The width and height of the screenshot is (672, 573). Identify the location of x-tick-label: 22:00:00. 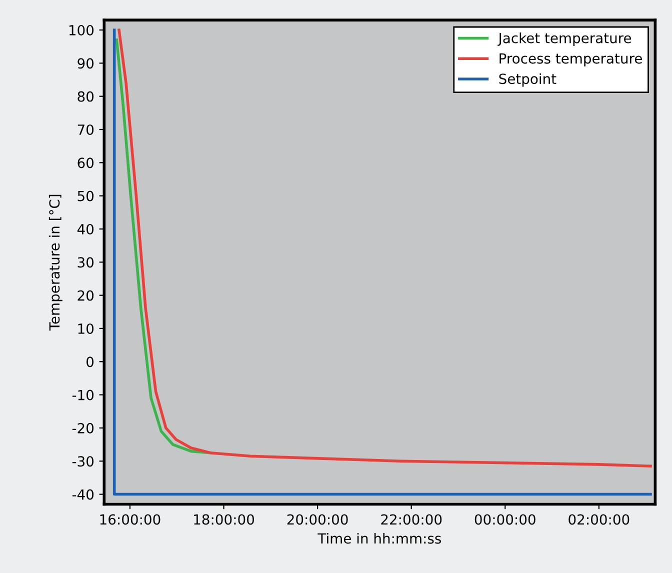
(411, 519).